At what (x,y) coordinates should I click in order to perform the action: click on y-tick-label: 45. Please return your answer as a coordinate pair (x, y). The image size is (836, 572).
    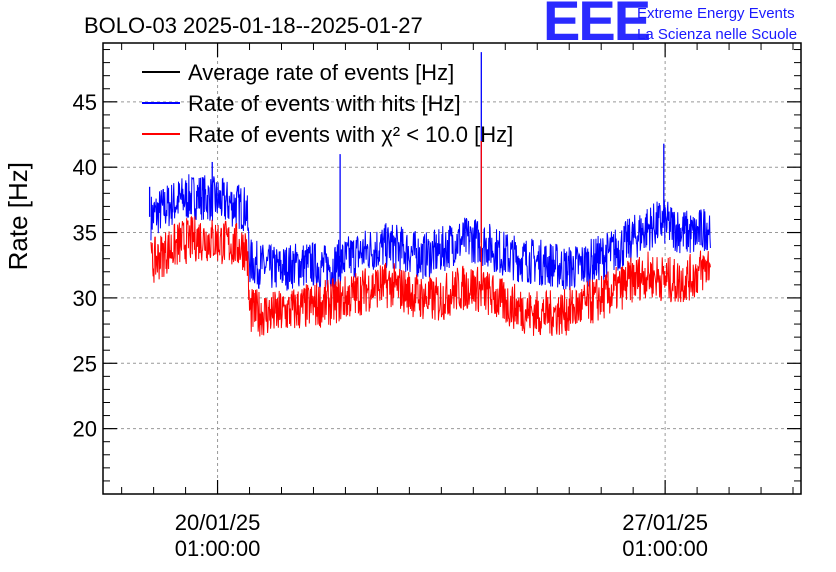
    Looking at the image, I should click on (85, 102).